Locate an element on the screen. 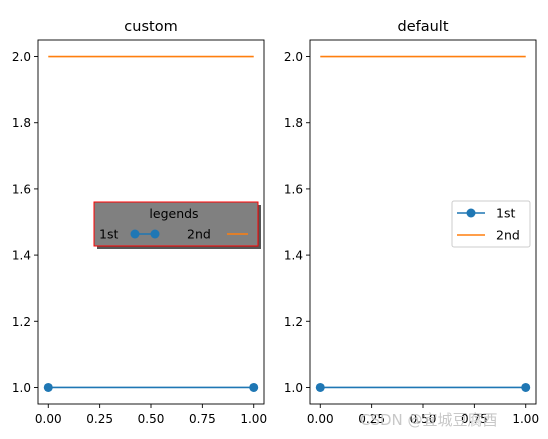  legend-box is located at coordinates (176, 224).